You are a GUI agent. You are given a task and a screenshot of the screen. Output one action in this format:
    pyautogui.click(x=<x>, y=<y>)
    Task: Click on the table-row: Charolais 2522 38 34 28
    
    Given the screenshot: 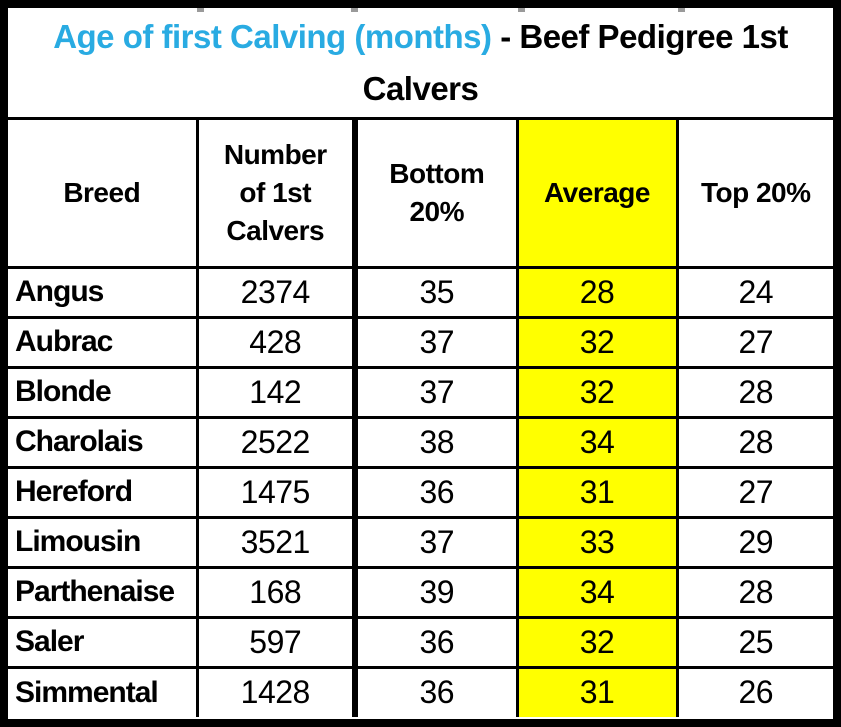 What is the action you would take?
    pyautogui.click(x=420, y=442)
    